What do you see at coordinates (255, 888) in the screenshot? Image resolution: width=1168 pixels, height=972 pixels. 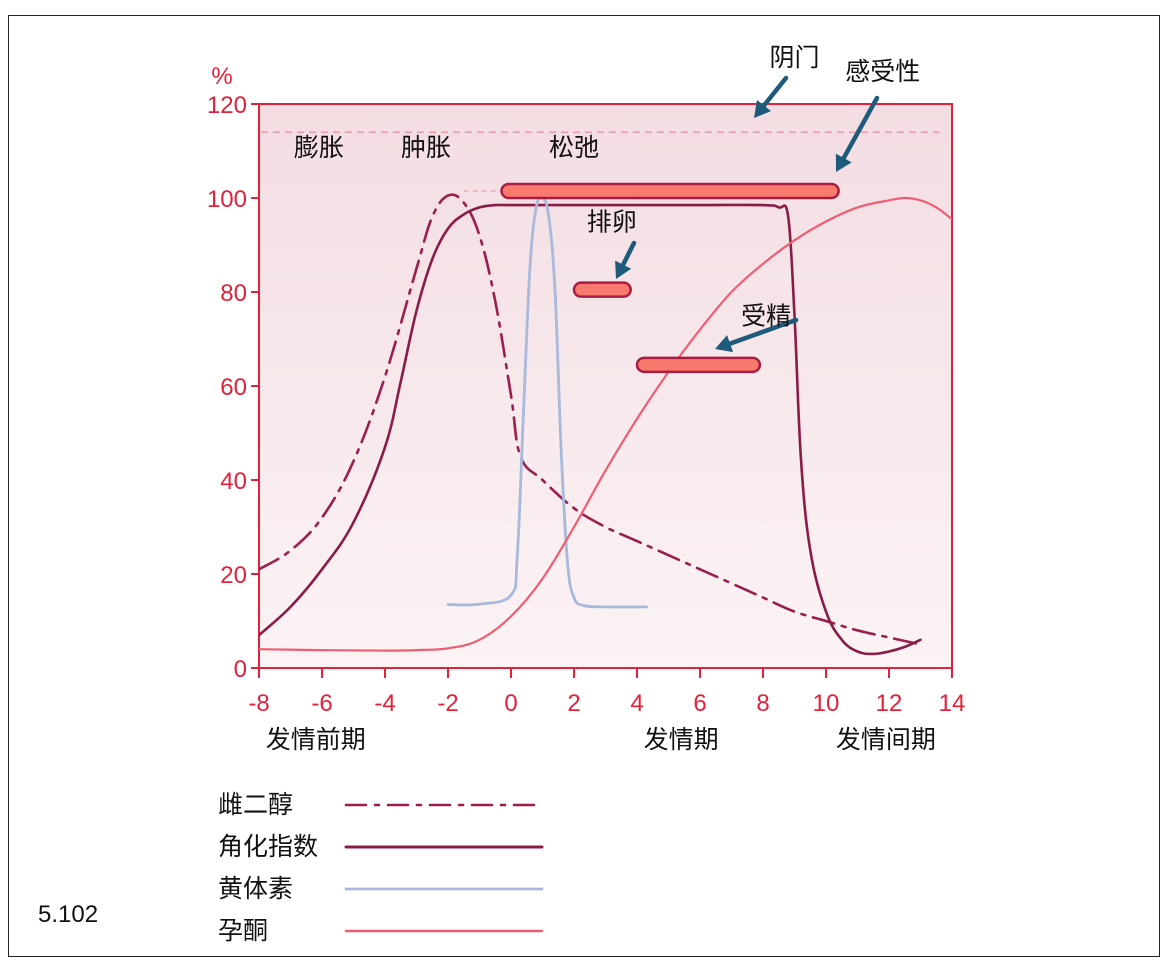 I see `legend-label: 黄体素` at bounding box center [255, 888].